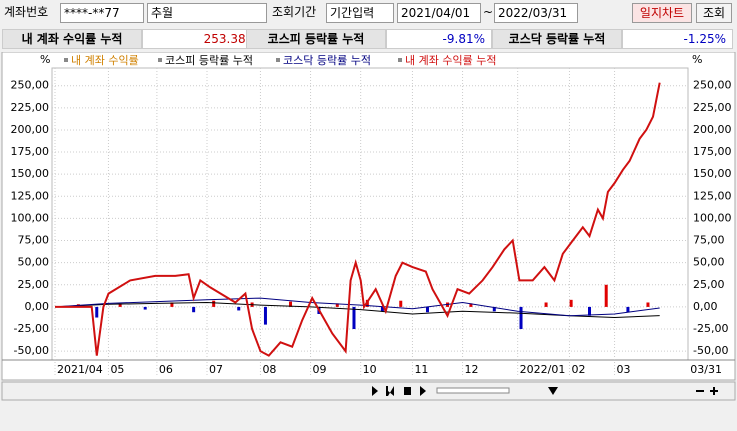 This screenshot has width=737, height=431. What do you see at coordinates (421, 369) in the screenshot?
I see `x-tick-label: 11` at bounding box center [421, 369].